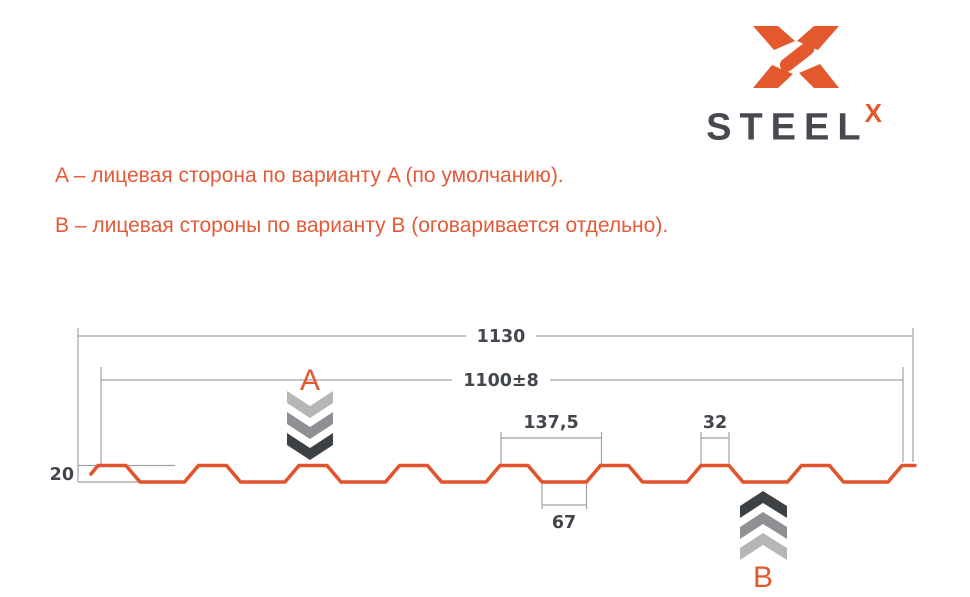 This screenshot has width=970, height=597. I want to click on profile-outline, so click(503, 473).